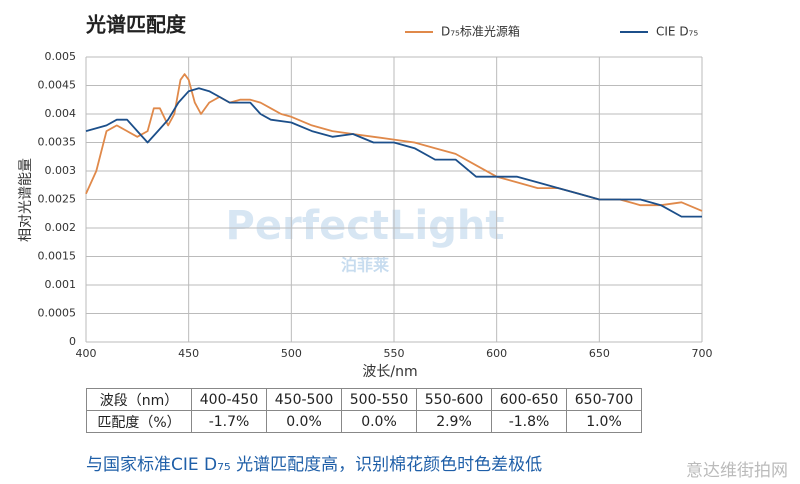 The width and height of the screenshot is (800, 484). I want to click on table-cell: 2.9%, so click(454, 421).